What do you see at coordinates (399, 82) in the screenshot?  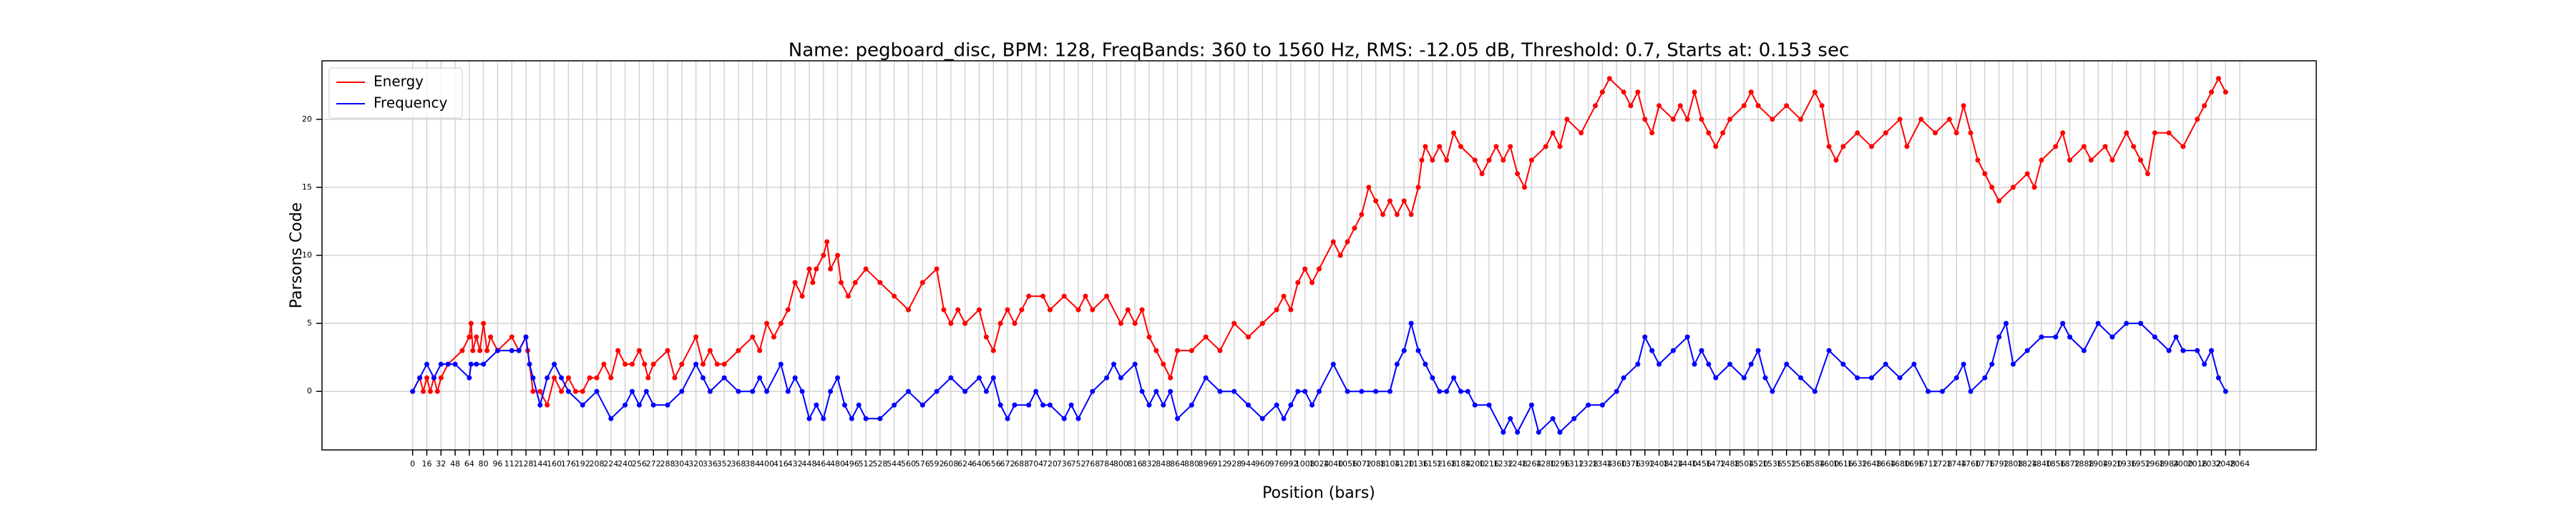 I see `legend-label: Energy` at bounding box center [399, 82].